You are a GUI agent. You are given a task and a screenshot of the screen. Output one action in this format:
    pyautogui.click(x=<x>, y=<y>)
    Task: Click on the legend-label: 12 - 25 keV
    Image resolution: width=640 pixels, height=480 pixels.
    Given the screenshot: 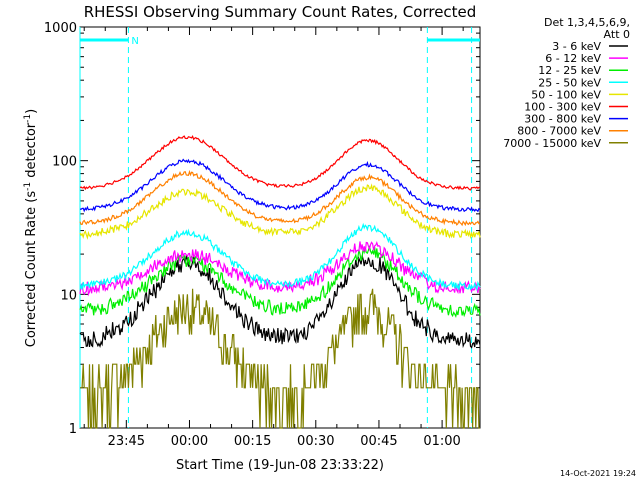 What is the action you would take?
    pyautogui.click(x=569, y=70)
    